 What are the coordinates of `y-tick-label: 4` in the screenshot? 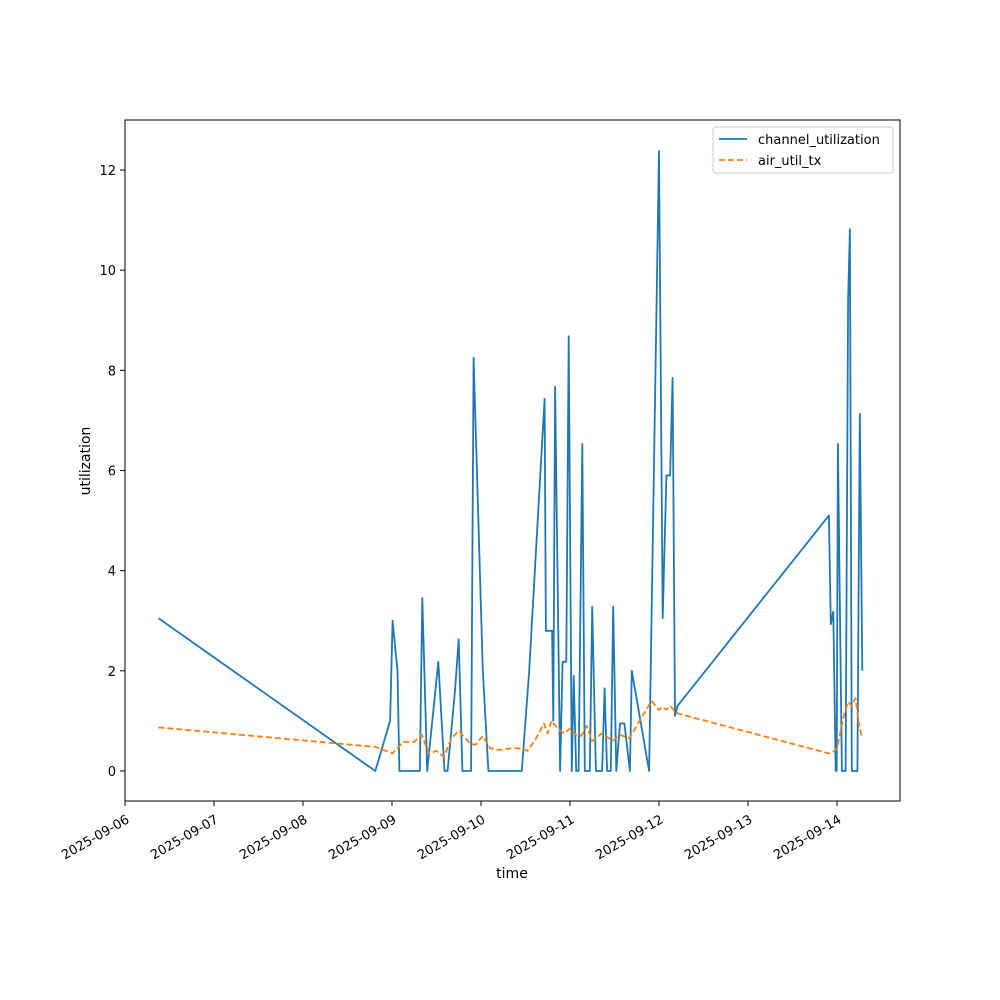 It's located at (112, 572).